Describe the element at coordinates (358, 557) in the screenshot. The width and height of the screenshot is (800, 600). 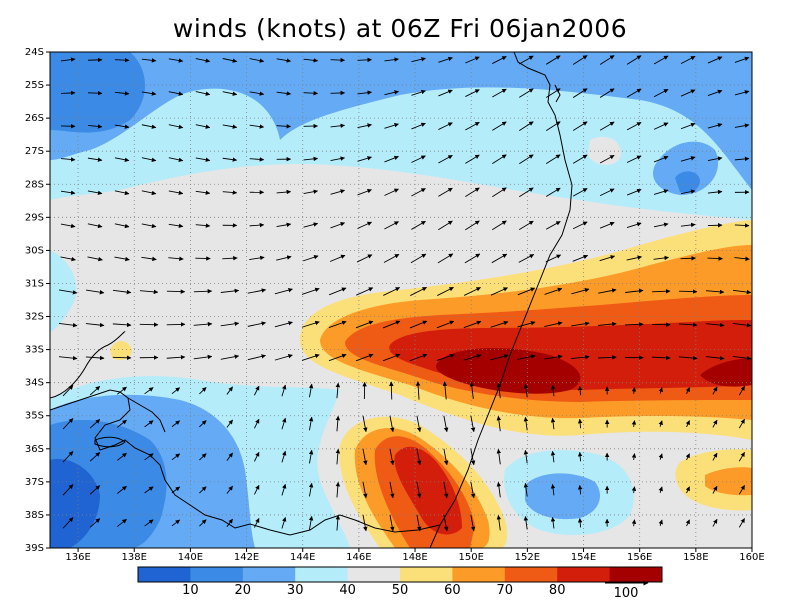
I see `x-tick-label: 146E` at that location.